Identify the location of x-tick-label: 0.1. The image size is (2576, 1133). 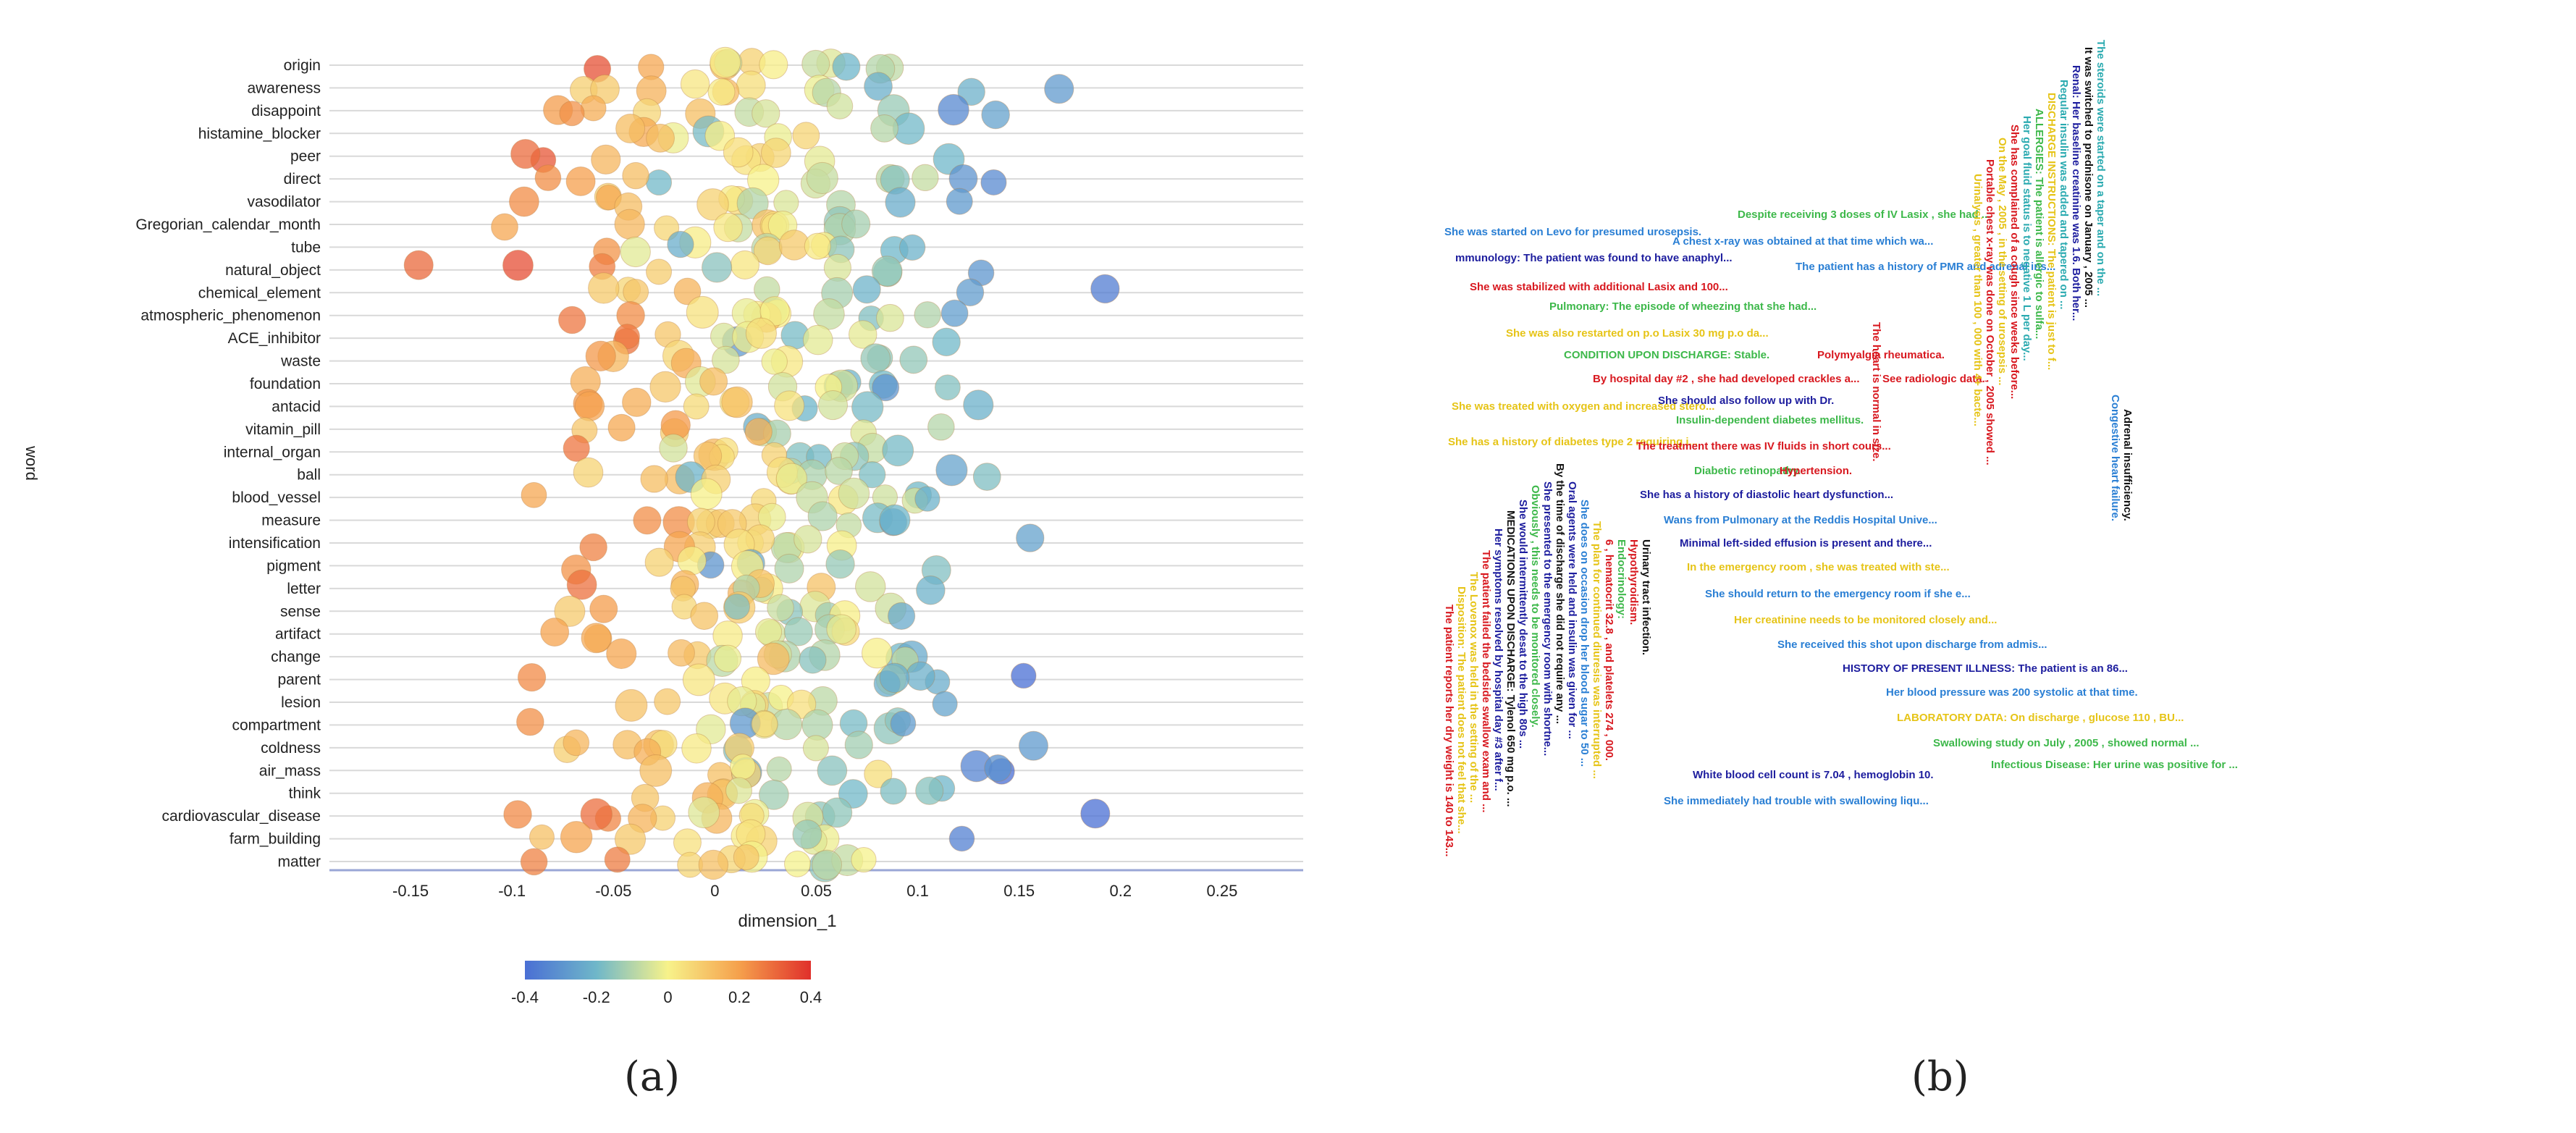
(917, 891).